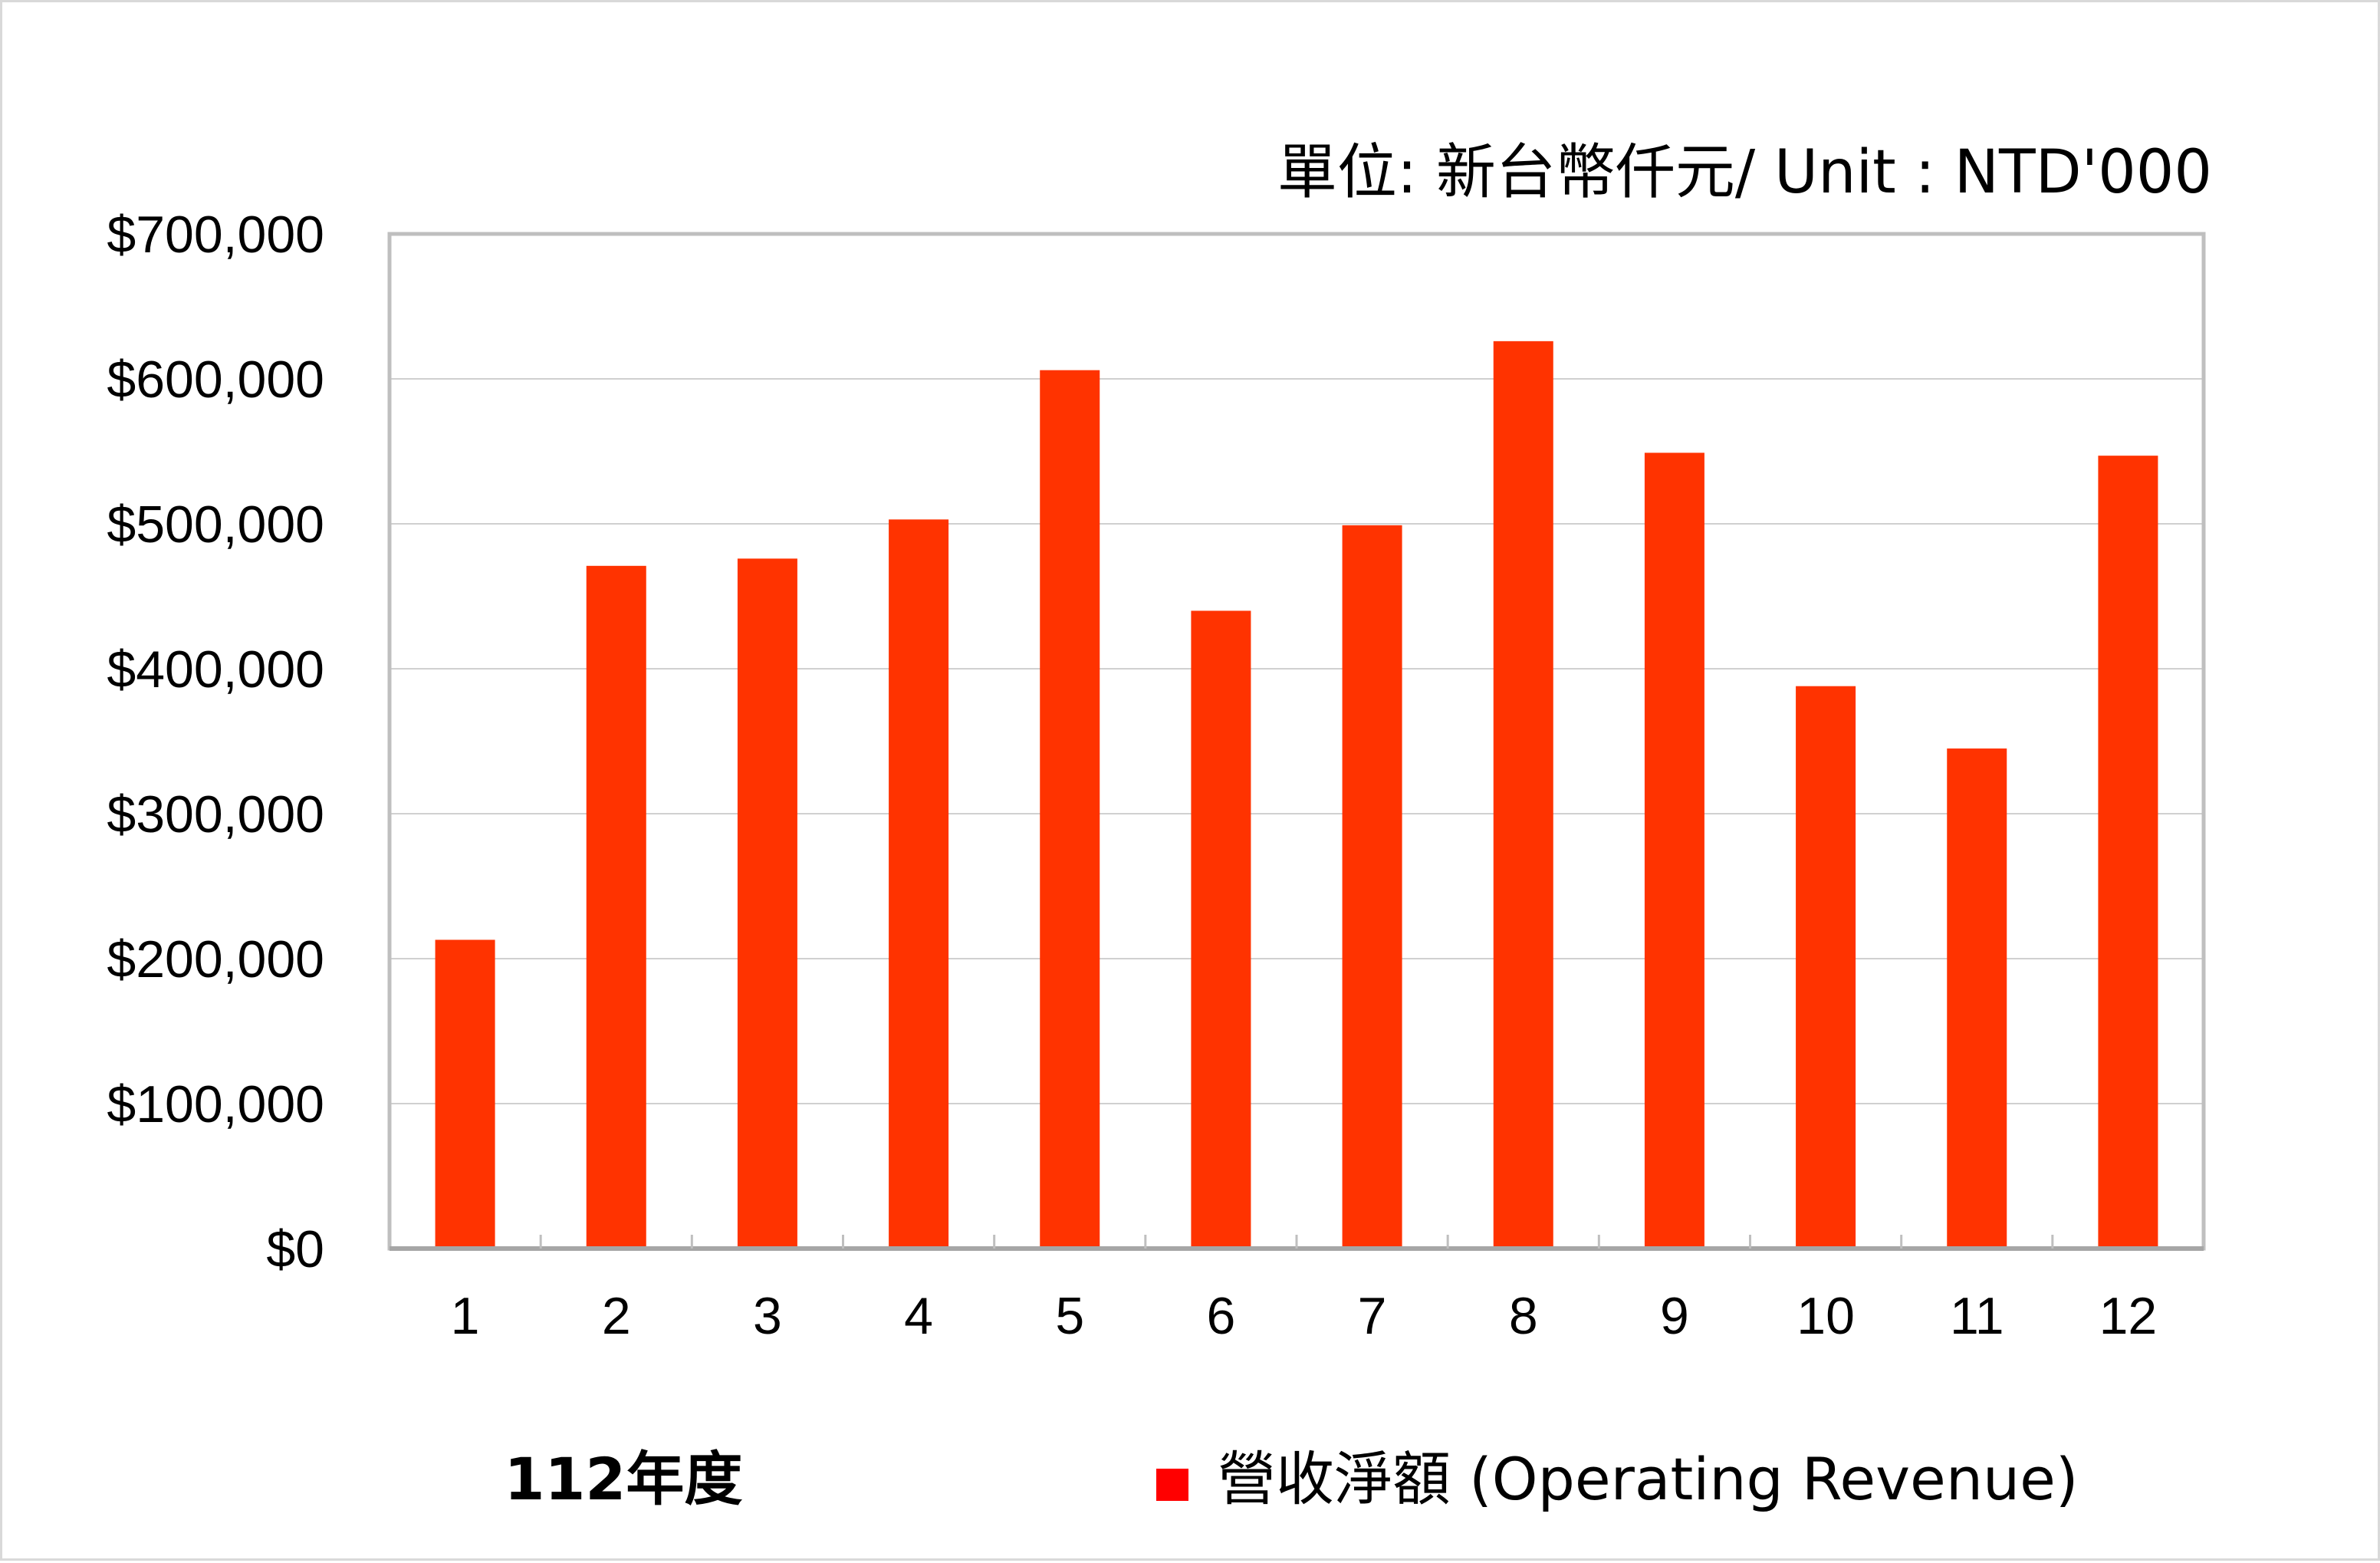 This screenshot has height=1563, width=2380. I want to click on unit-note: 單位: 新台幣仟元/ Unit : NTD'000, so click(1745, 172).